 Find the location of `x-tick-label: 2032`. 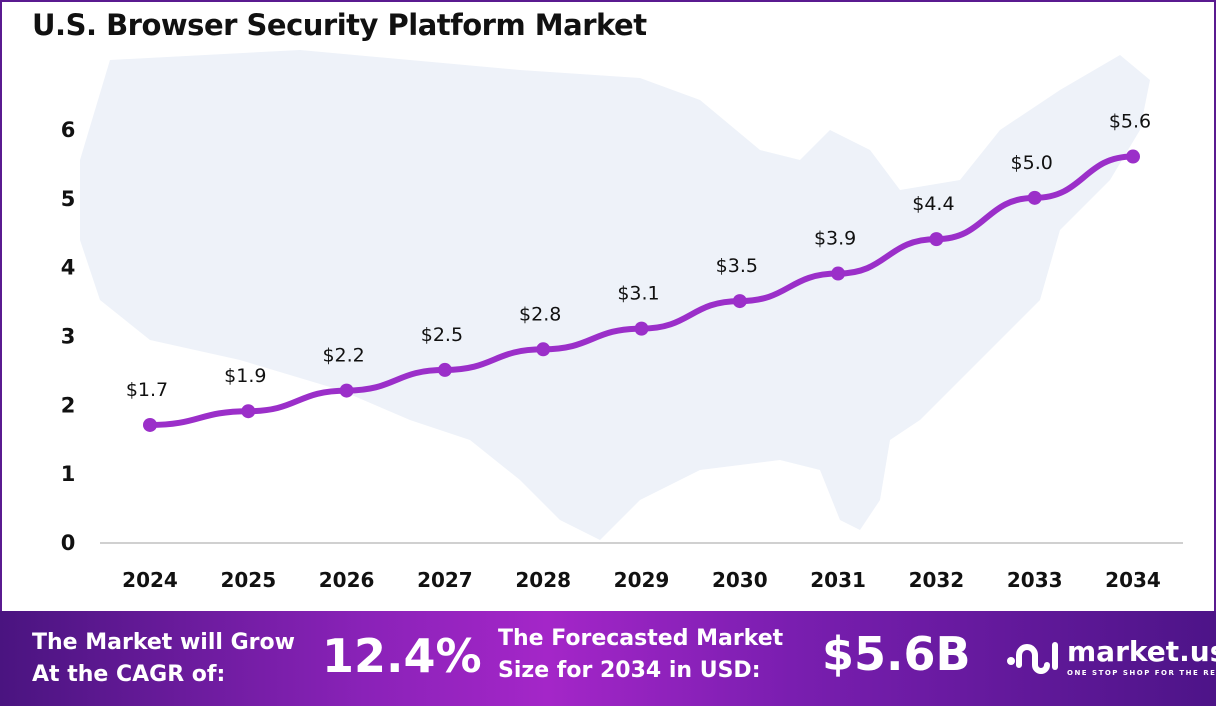

x-tick-label: 2032 is located at coordinates (937, 580).